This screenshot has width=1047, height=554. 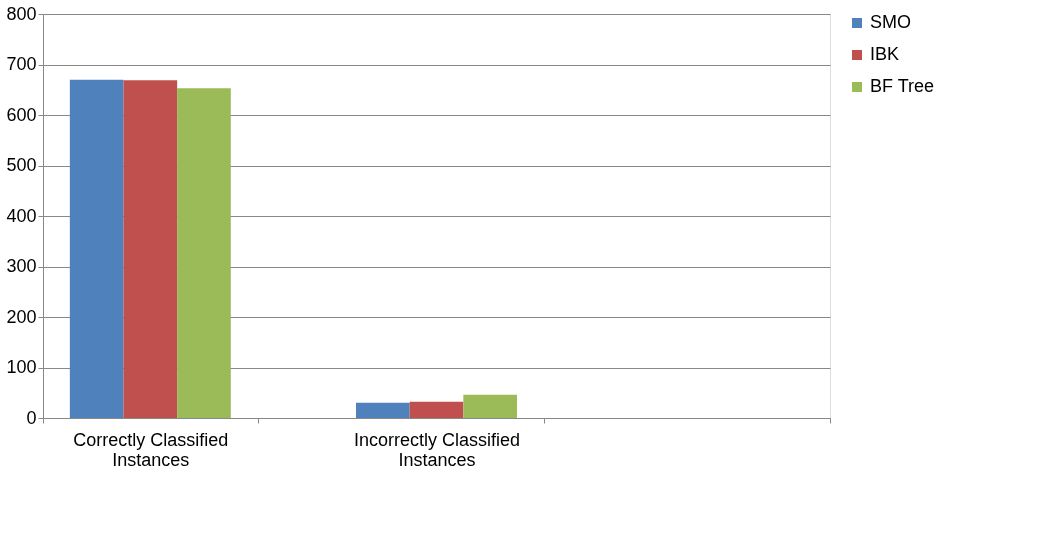 I want to click on y-tick-label: 200, so click(x=21, y=316).